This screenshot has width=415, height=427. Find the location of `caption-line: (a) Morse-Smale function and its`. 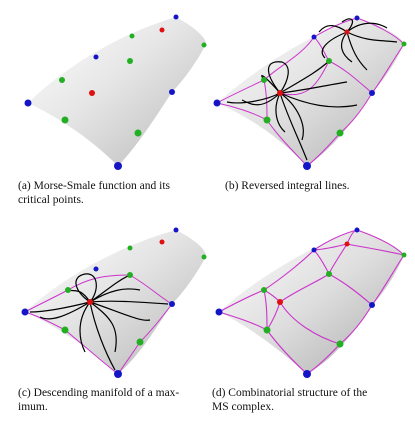

caption-line: (a) Morse-Smale function and its is located at coordinates (94, 186).